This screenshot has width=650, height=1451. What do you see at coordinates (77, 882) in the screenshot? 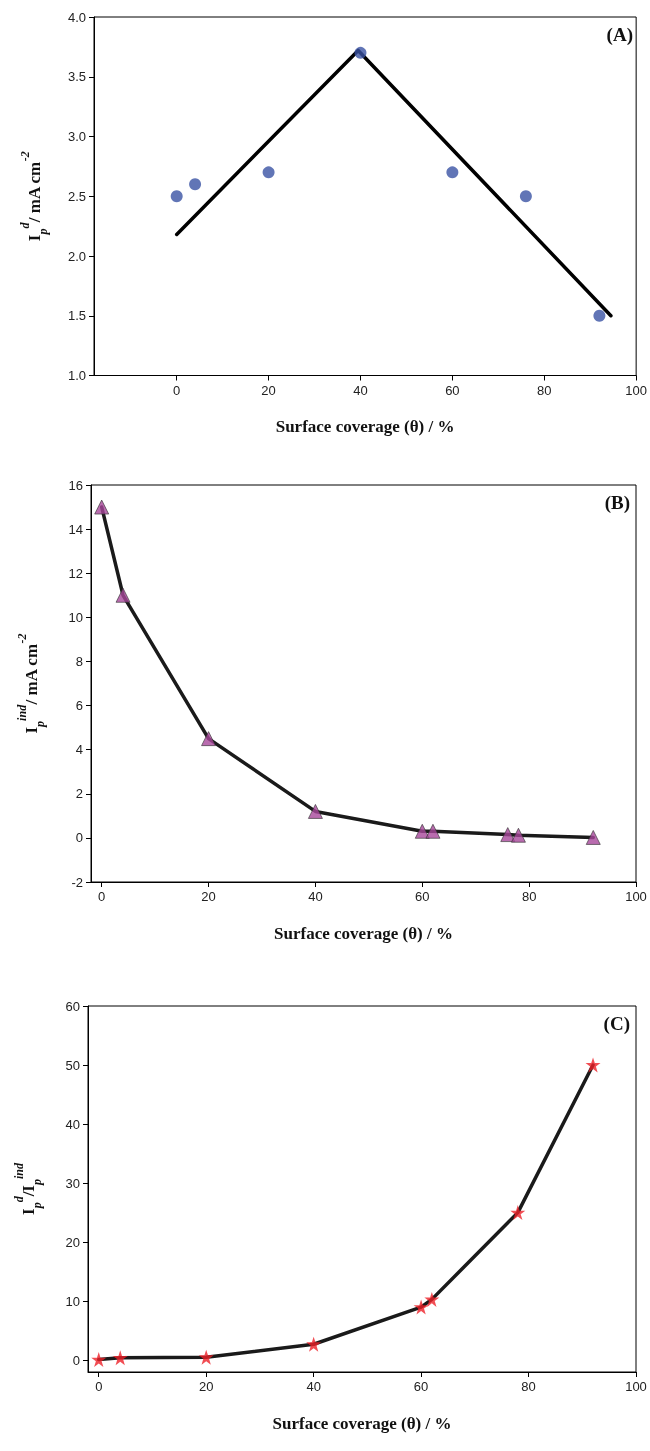
I see `y-tick-label: -2` at bounding box center [77, 882].